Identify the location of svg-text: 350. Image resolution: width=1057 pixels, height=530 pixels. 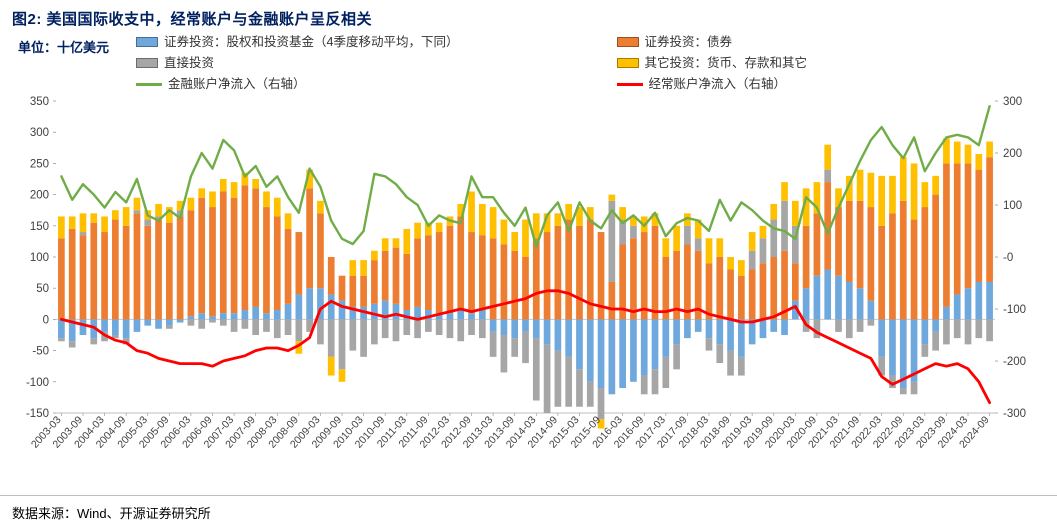
(39, 102).